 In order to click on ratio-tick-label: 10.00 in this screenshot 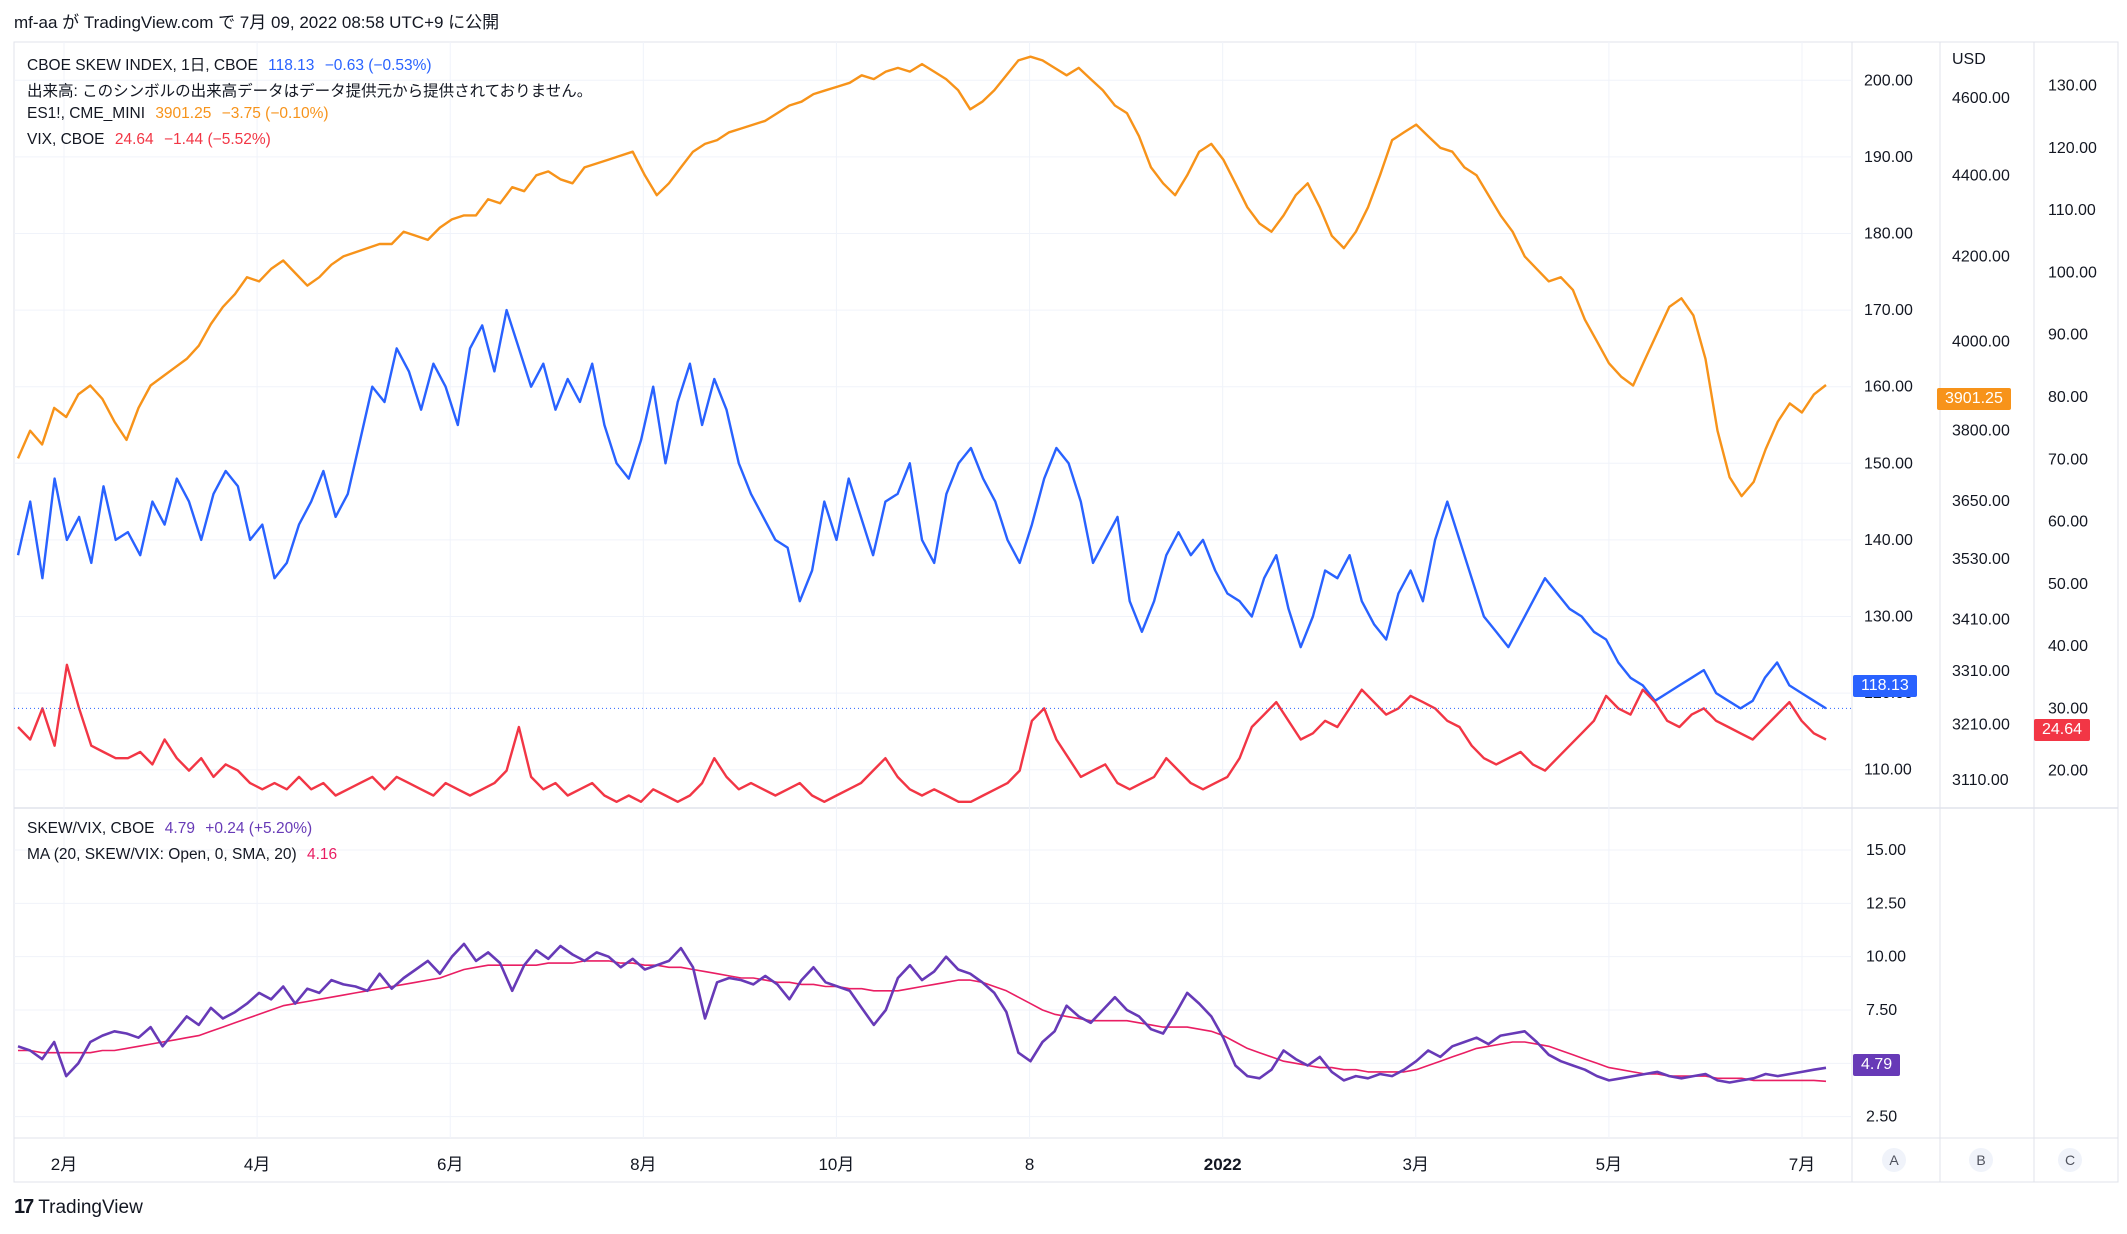, I will do `click(1886, 957)`.